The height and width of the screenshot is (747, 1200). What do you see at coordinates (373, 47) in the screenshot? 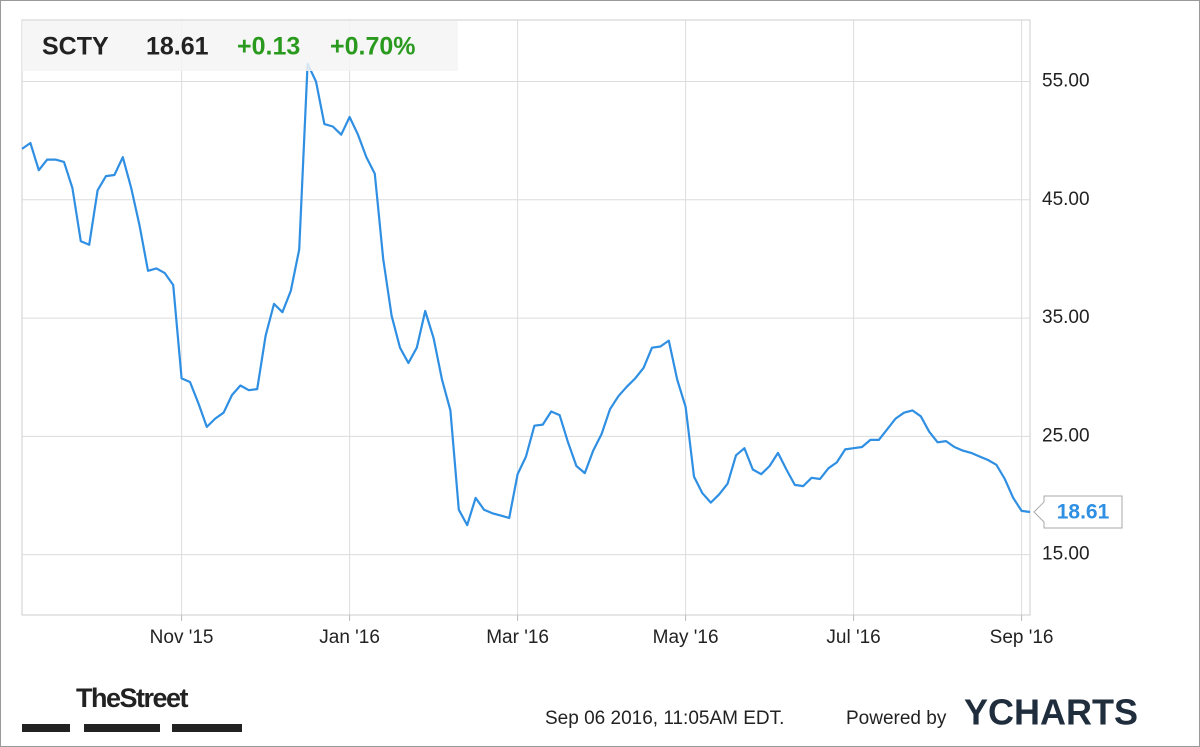
I see `change-percent: +0.70%` at bounding box center [373, 47].